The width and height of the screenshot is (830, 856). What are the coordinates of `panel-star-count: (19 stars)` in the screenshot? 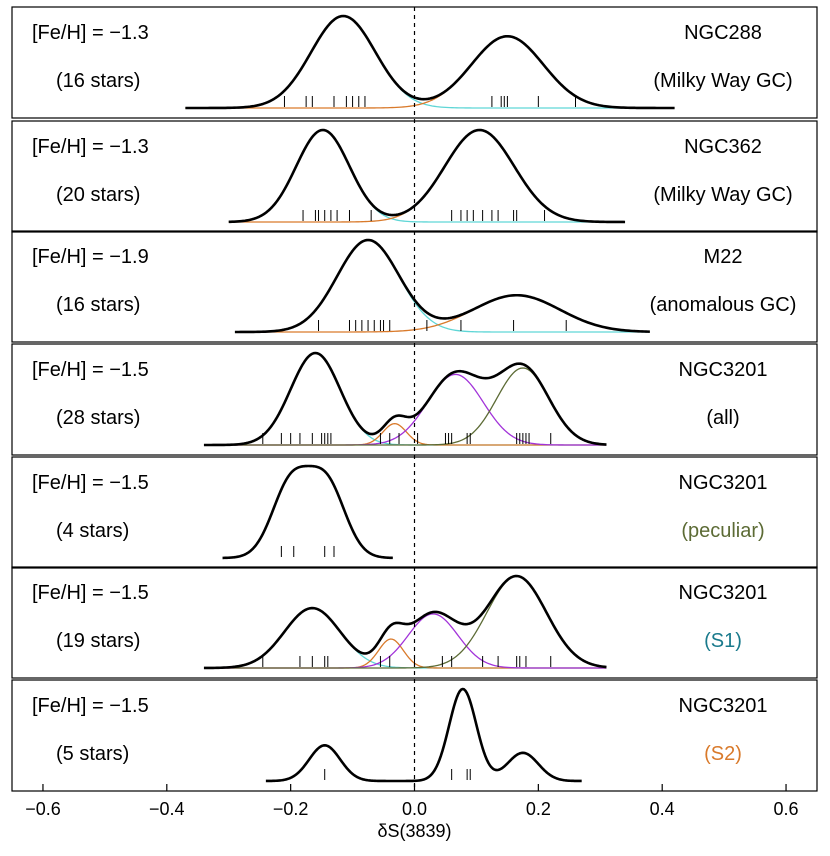 It's located at (98, 641).